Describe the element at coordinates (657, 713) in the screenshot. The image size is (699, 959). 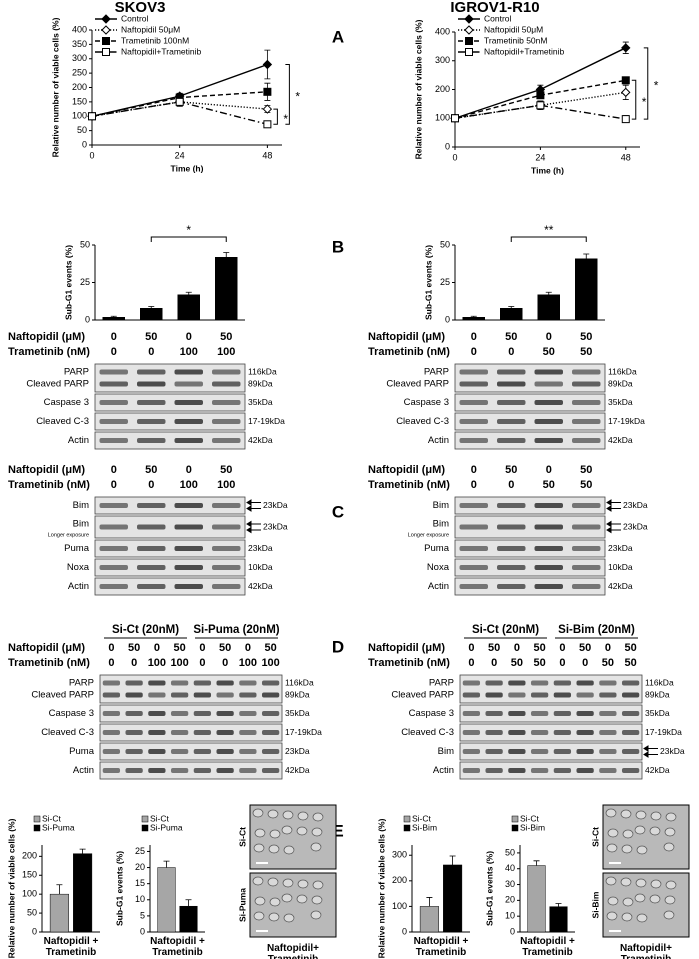
I see `size-label: 35kDa` at that location.